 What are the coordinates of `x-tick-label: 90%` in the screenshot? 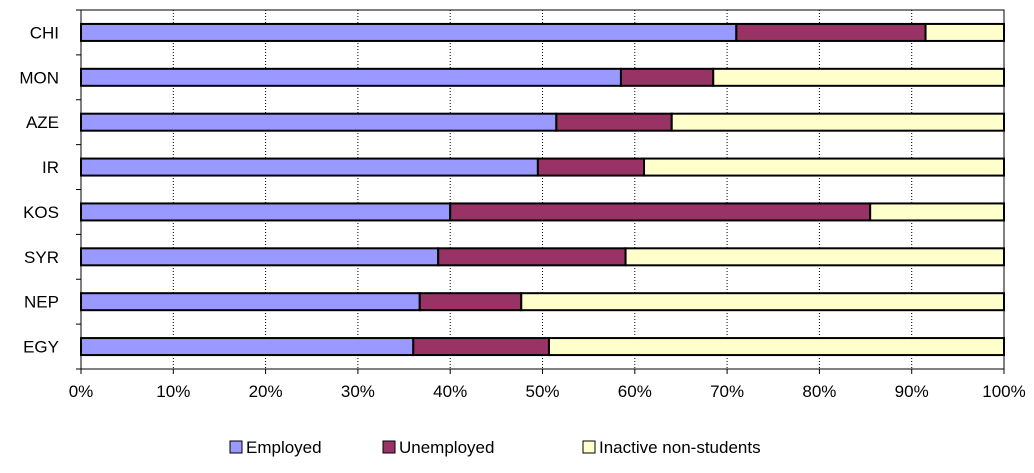 It's located at (912, 391).